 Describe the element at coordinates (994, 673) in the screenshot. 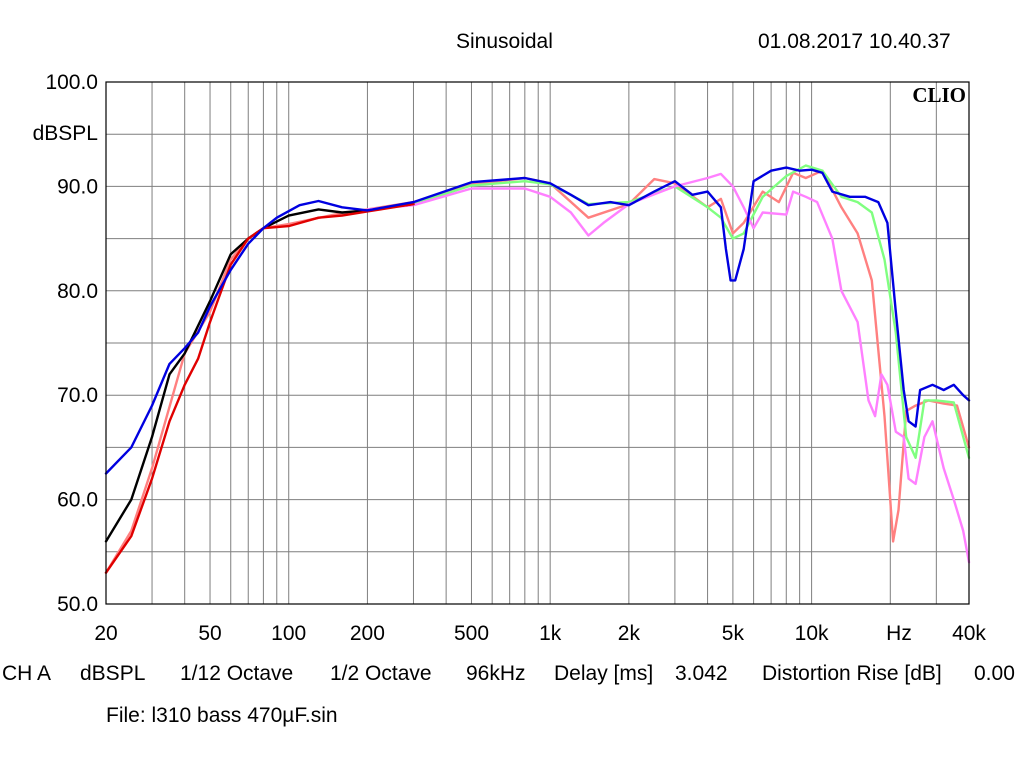

I see `distortion-value: 0.00` at that location.